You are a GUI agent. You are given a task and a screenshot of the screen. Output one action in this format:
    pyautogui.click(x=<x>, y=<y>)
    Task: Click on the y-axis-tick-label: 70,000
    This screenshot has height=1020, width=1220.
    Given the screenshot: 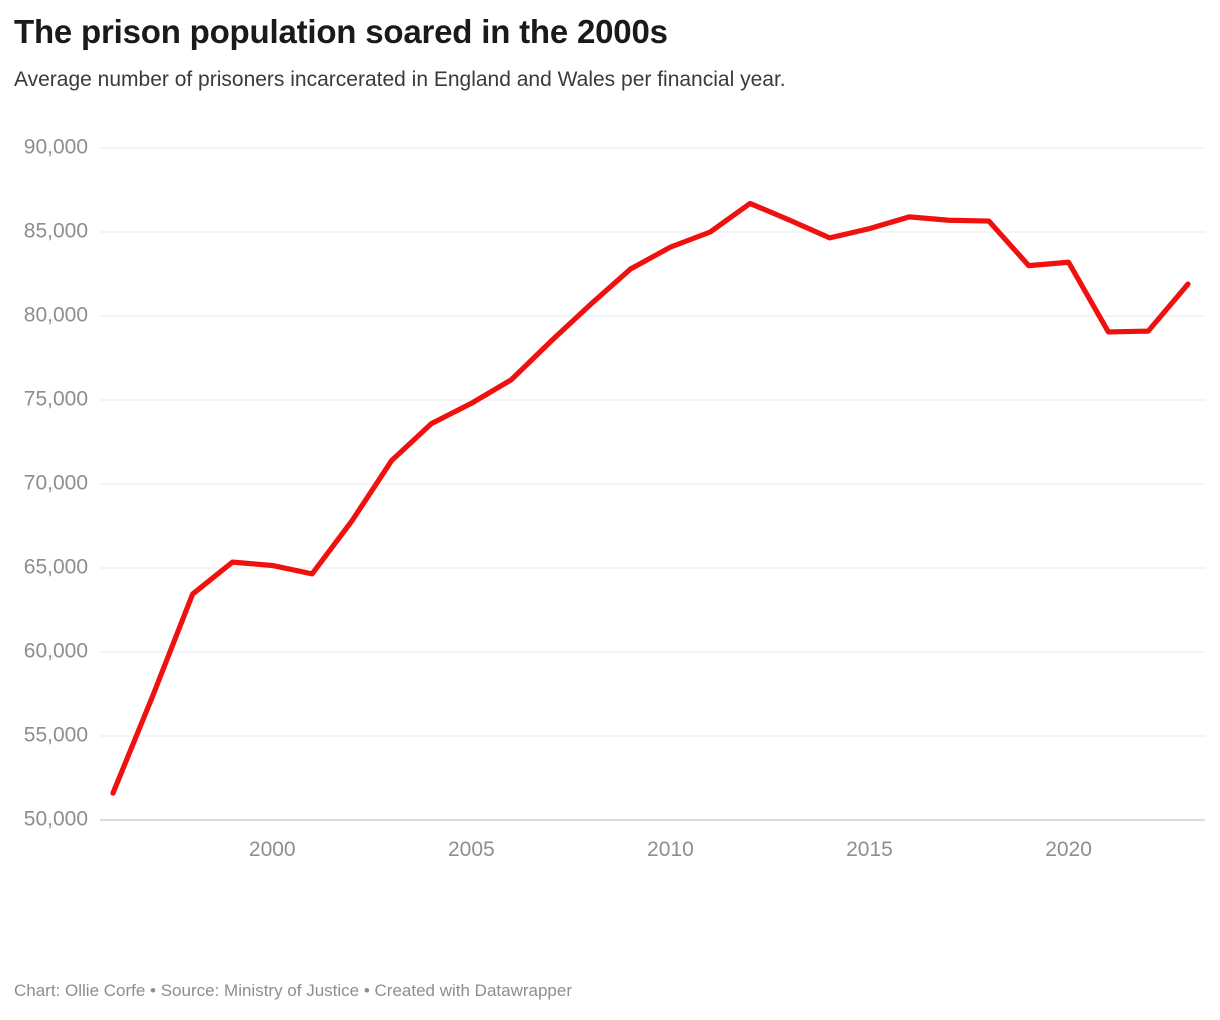 What is the action you would take?
    pyautogui.click(x=56, y=483)
    